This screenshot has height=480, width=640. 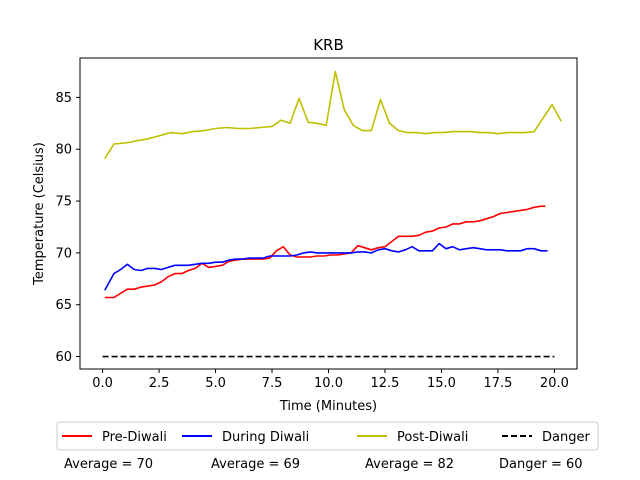 I want to click on series-line-post-diwali, so click(x=333, y=115).